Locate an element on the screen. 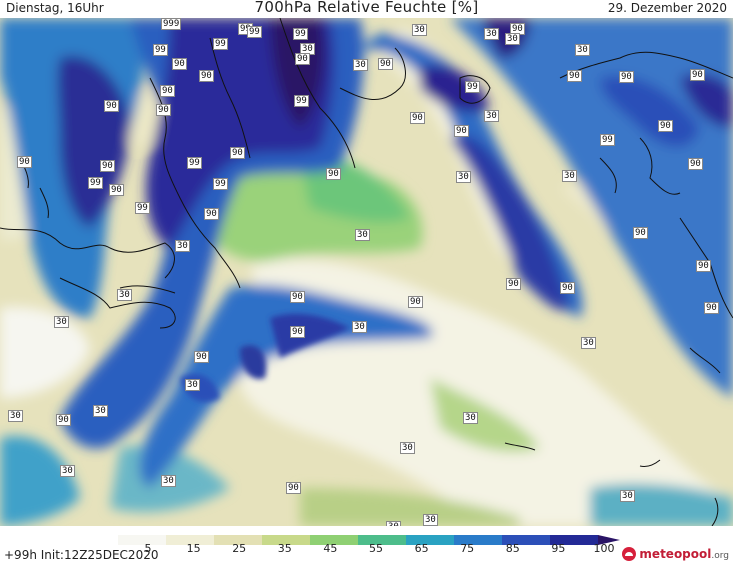 The height and width of the screenshot is (566, 733). colorbar is located at coordinates (369, 537).